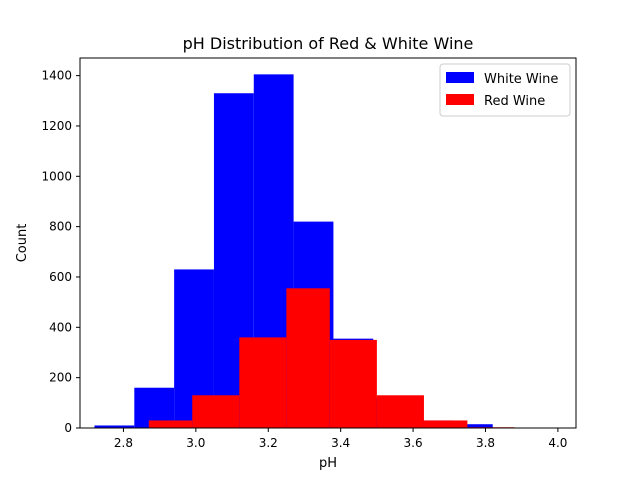 This screenshot has height=480, width=640. I want to click on y-tick-label: 400, so click(60, 327).